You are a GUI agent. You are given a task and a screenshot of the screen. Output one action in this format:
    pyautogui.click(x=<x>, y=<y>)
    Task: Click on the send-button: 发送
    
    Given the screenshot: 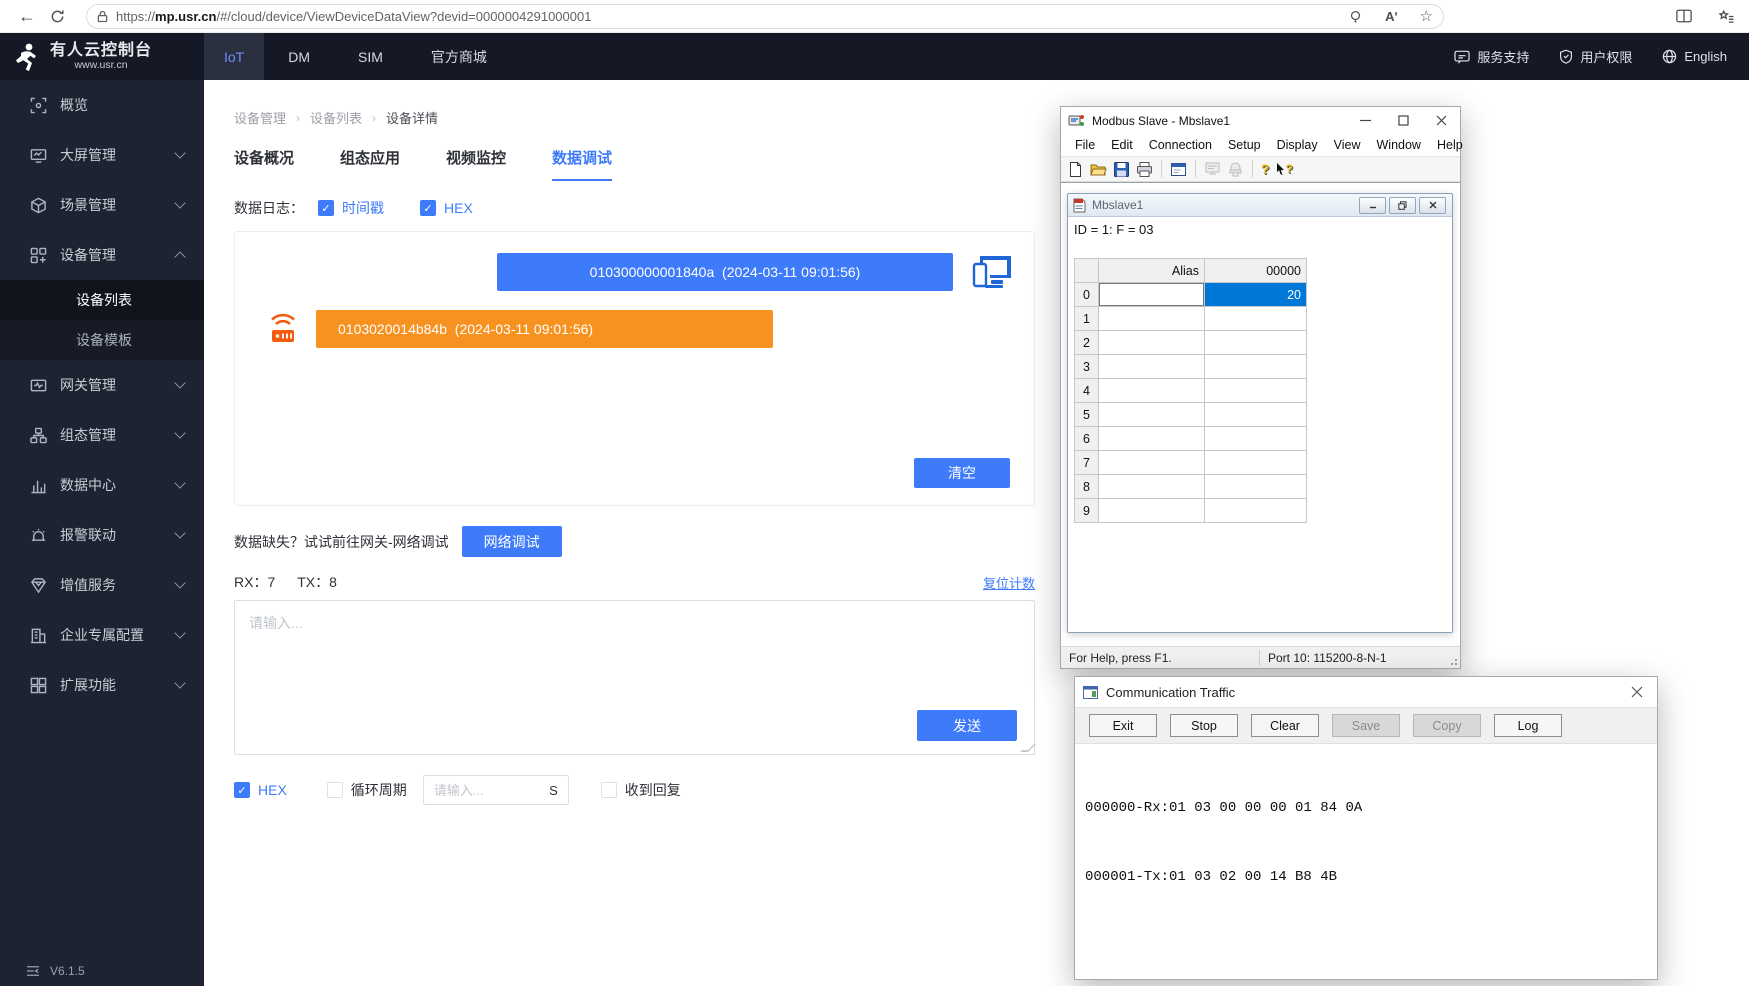 What is the action you would take?
    pyautogui.click(x=967, y=725)
    